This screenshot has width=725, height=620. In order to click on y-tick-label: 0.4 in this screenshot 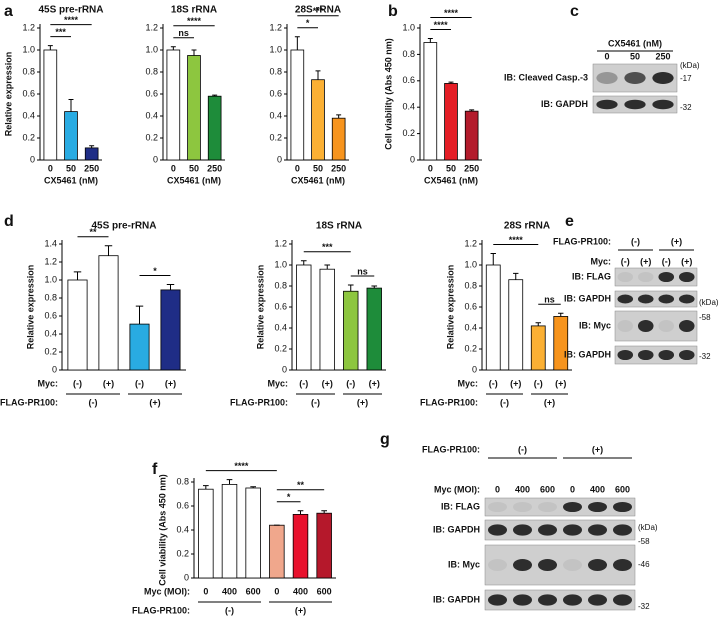, I will do `click(408, 107)`.